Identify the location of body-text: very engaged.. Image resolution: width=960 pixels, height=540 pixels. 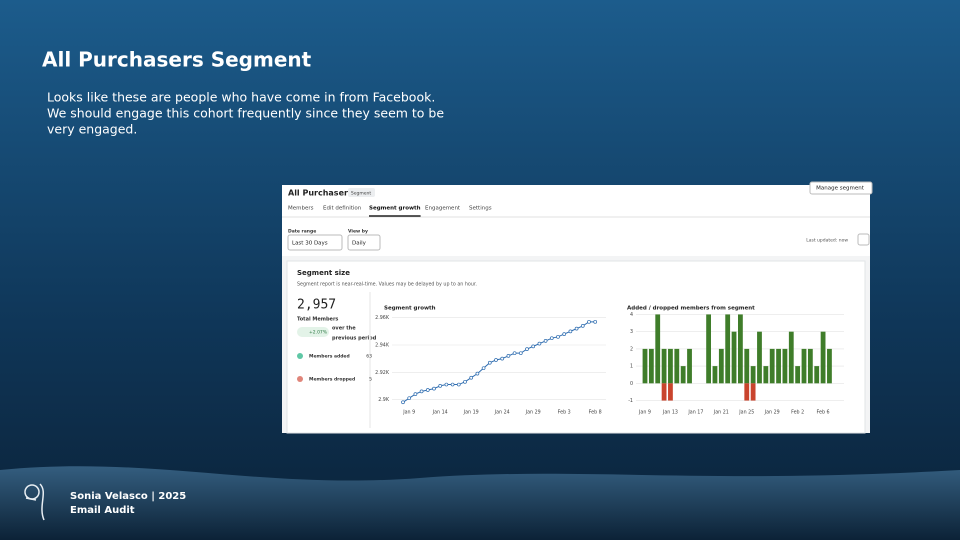
(92, 129).